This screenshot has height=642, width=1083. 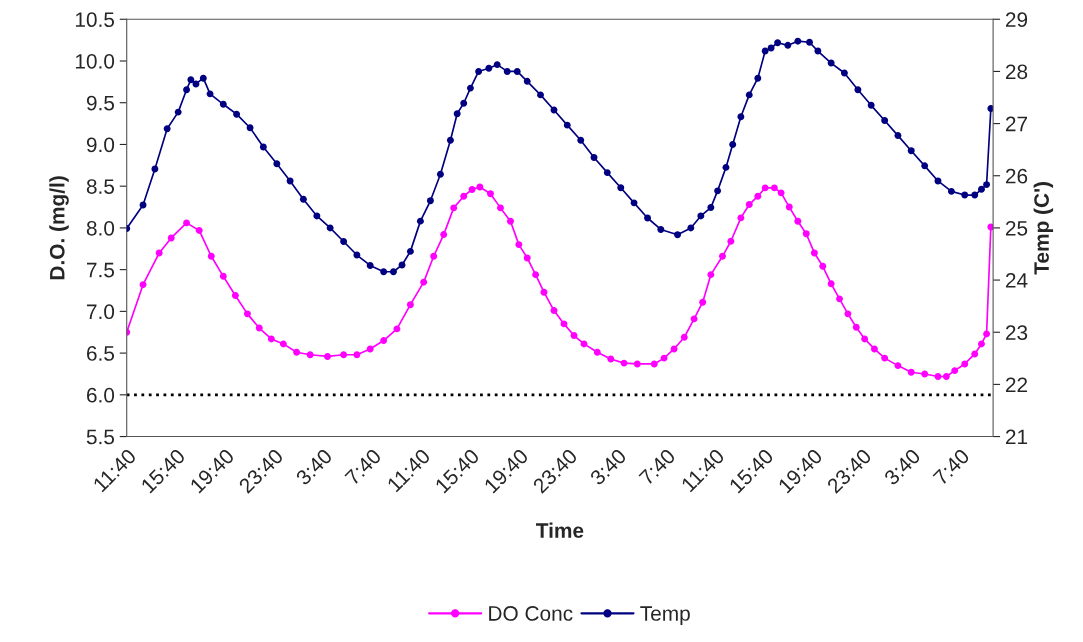 I want to click on y2-tick-label: 28, so click(x=1016, y=72).